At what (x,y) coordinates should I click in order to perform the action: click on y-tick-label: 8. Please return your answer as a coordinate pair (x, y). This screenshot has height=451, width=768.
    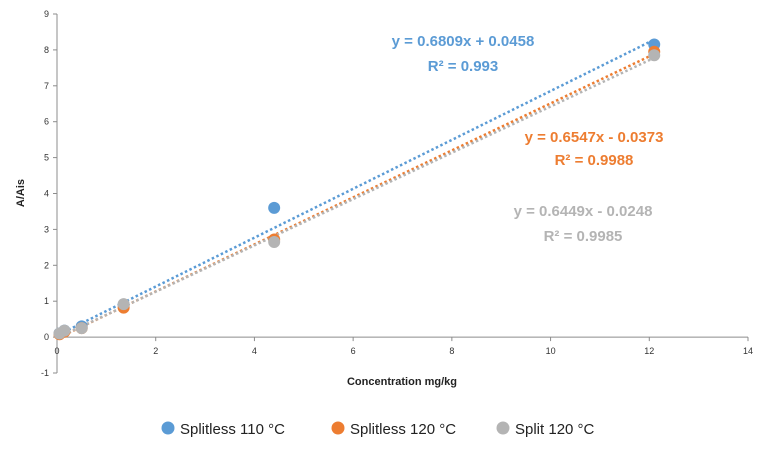
    Looking at the image, I should click on (46, 50).